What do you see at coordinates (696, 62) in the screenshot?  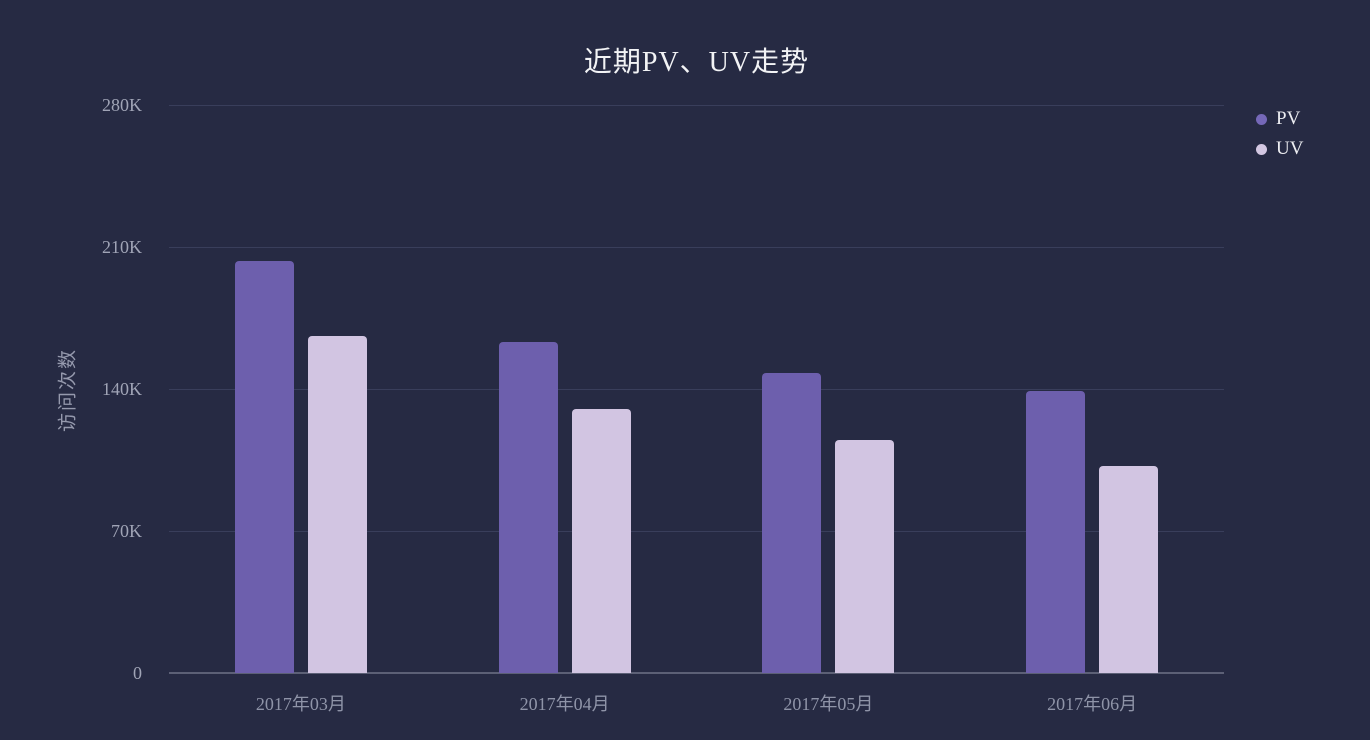 I see `chart-title: 近期PV、UV走势` at bounding box center [696, 62].